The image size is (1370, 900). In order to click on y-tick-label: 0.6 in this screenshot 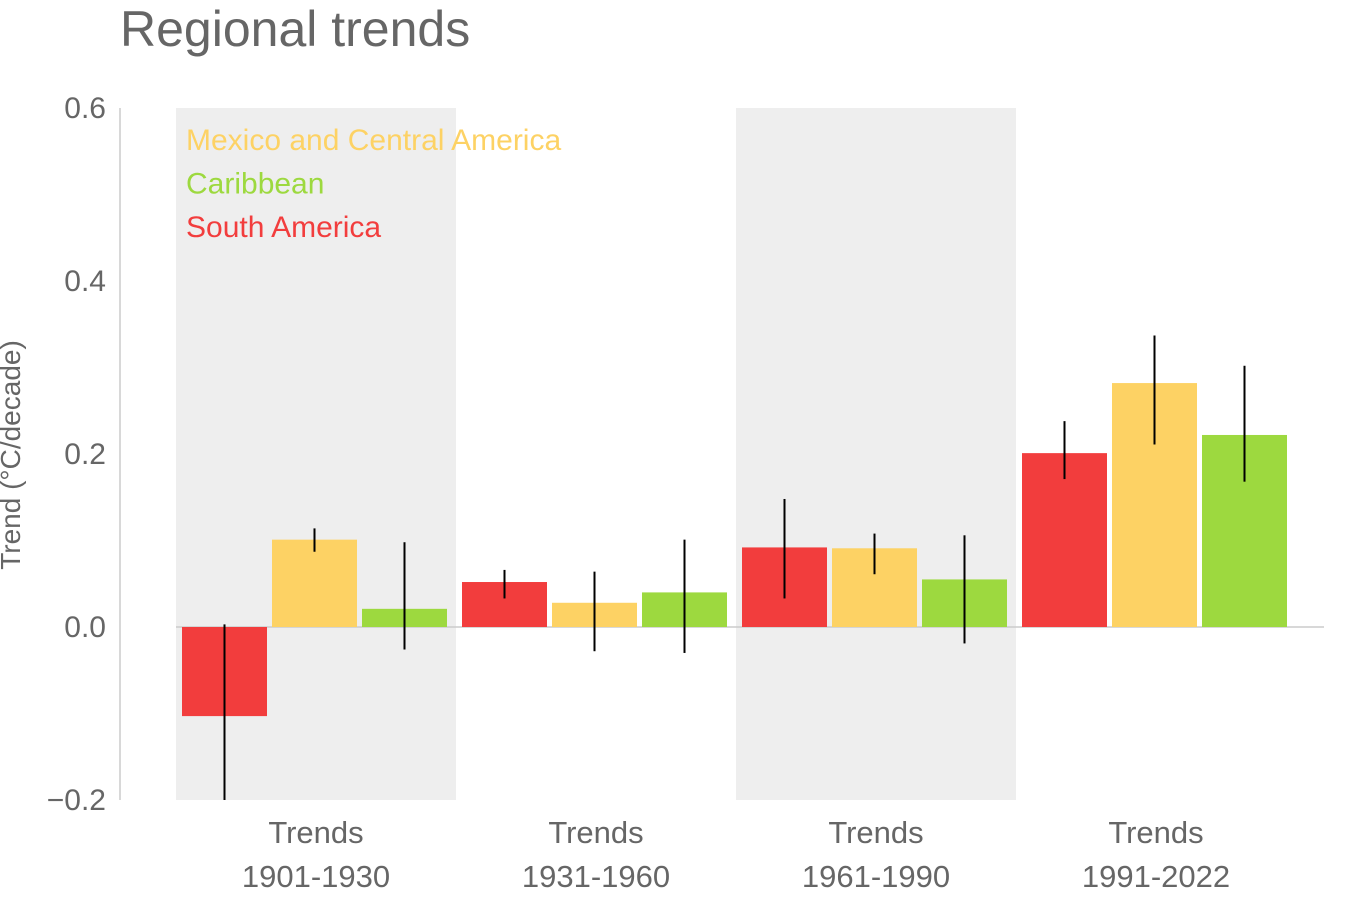, I will do `click(85, 108)`.